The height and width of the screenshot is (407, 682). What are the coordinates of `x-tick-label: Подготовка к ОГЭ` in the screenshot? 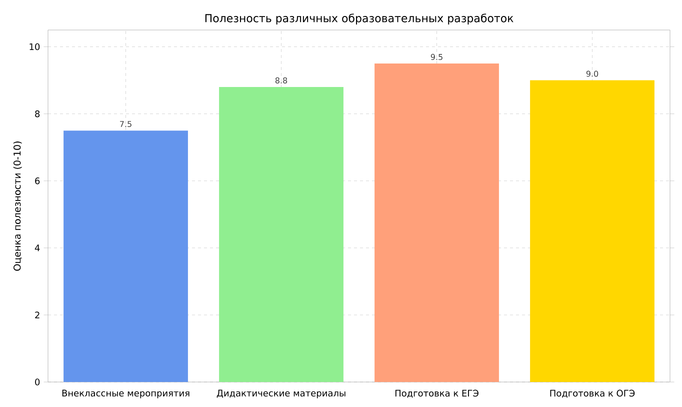 It's located at (592, 394).